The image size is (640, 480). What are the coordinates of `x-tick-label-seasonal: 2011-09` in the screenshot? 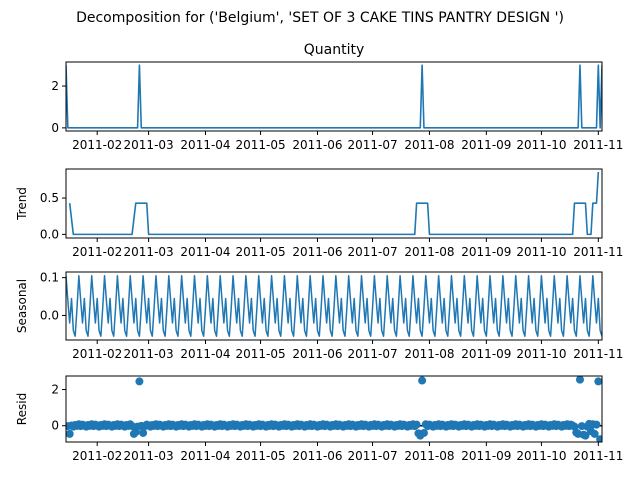 It's located at (486, 354).